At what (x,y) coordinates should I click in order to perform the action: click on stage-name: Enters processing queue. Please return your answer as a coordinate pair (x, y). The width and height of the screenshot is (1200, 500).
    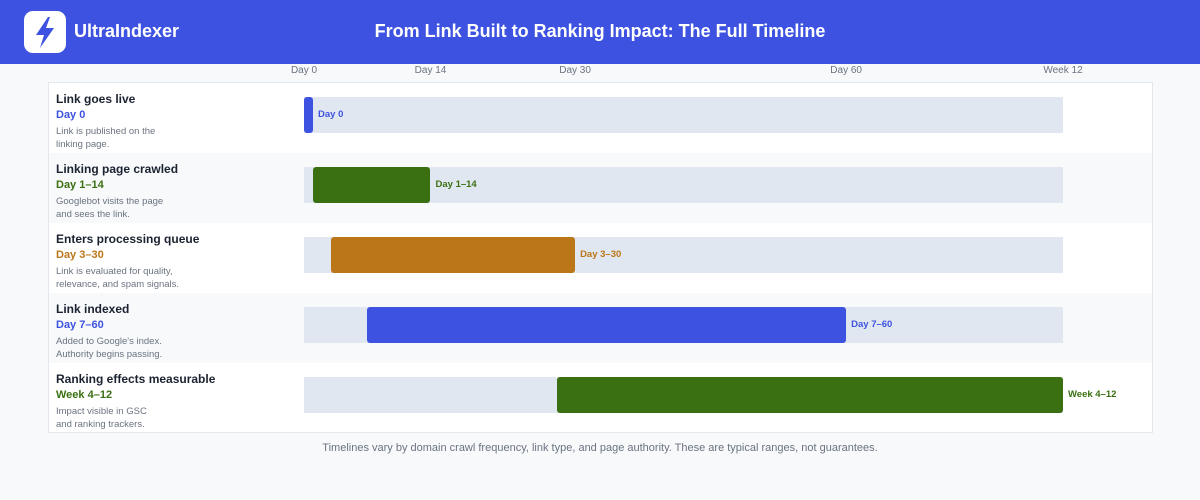
    Looking at the image, I should click on (128, 239).